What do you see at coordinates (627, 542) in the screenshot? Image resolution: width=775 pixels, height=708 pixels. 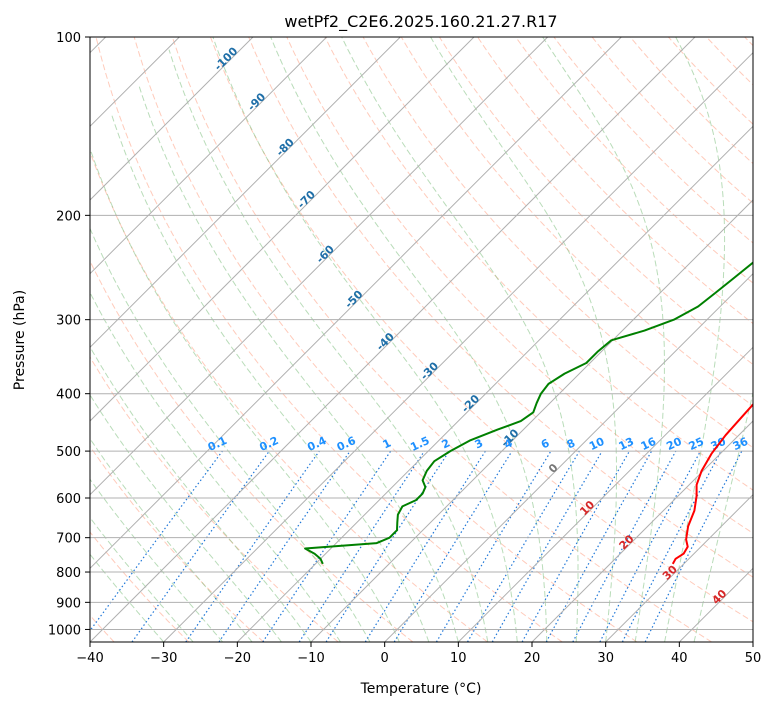 I see `isotherm-label: 20` at bounding box center [627, 542].